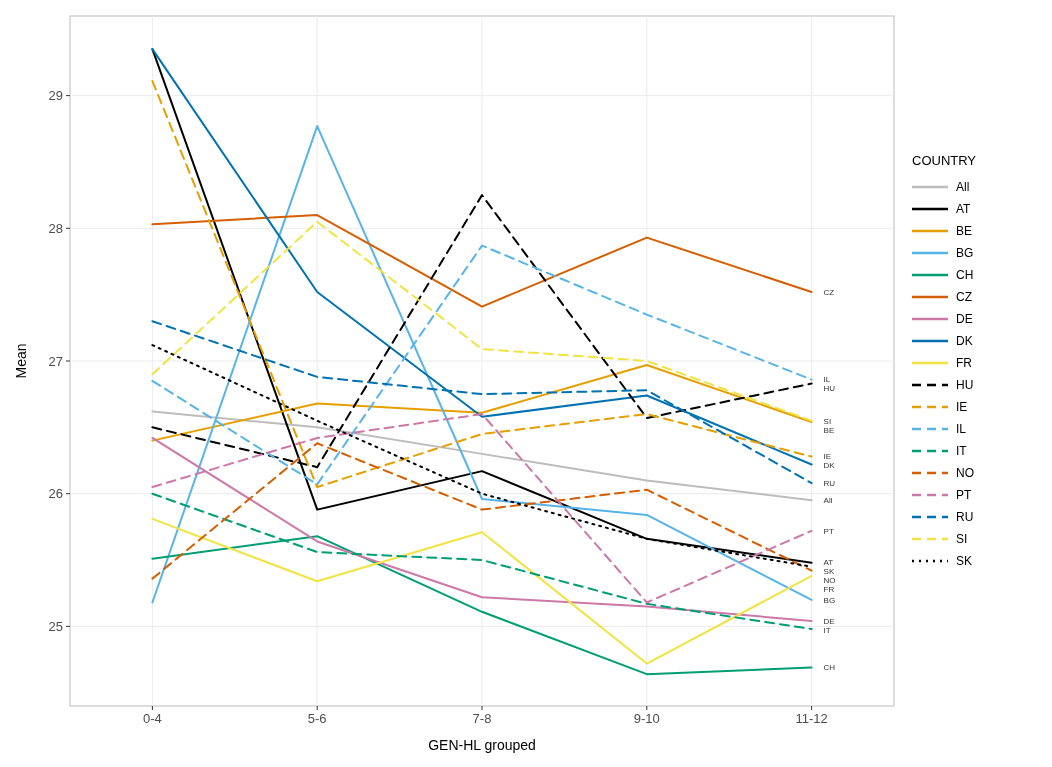 The height and width of the screenshot is (767, 1052). What do you see at coordinates (965, 253) in the screenshot?
I see `legend-label: BG` at bounding box center [965, 253].